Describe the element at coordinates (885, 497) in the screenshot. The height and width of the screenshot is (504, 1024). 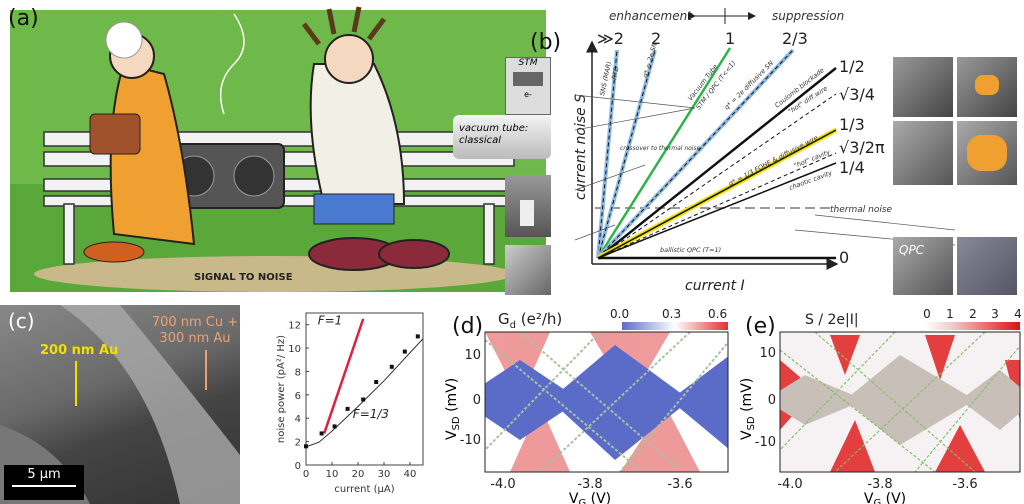
I see `e-xlabel: VG (V)` at that location.